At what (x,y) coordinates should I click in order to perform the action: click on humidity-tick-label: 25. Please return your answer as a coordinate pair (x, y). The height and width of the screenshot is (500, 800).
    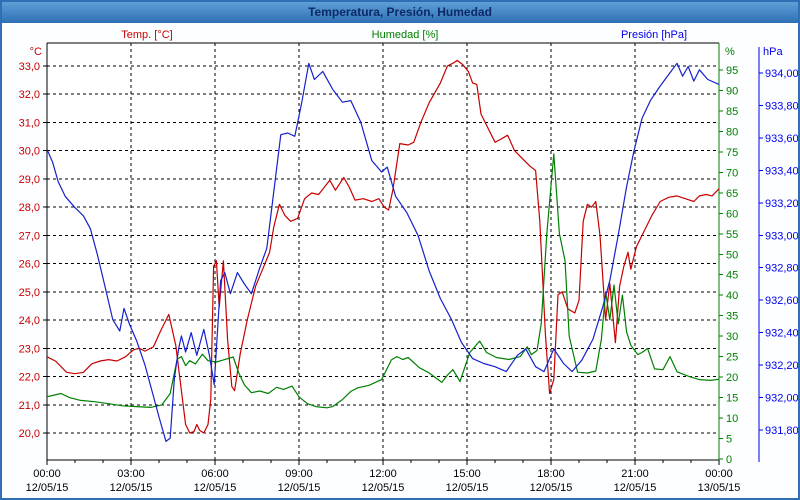
    Looking at the image, I should click on (732, 358).